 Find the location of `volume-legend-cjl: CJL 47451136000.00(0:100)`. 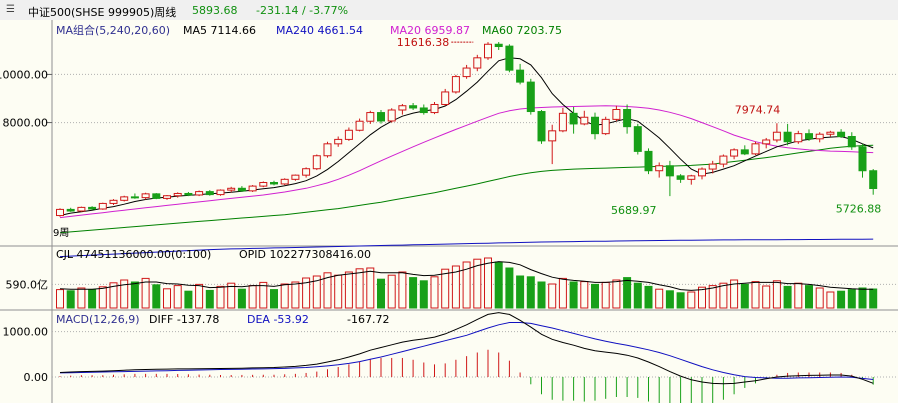

volume-legend-cjl: CJL 47451136000.00(0:100) is located at coordinates (133, 254).